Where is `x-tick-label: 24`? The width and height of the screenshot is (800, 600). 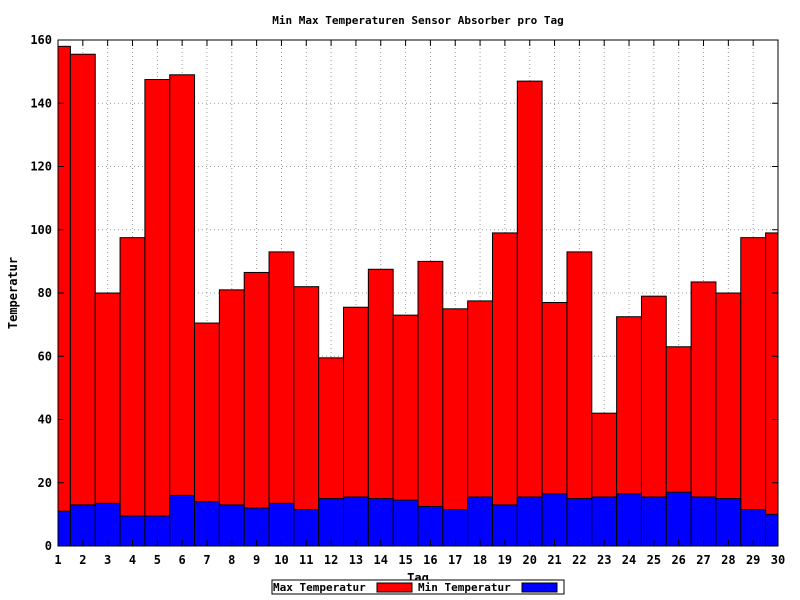 x-tick-label: 24 is located at coordinates (629, 560).